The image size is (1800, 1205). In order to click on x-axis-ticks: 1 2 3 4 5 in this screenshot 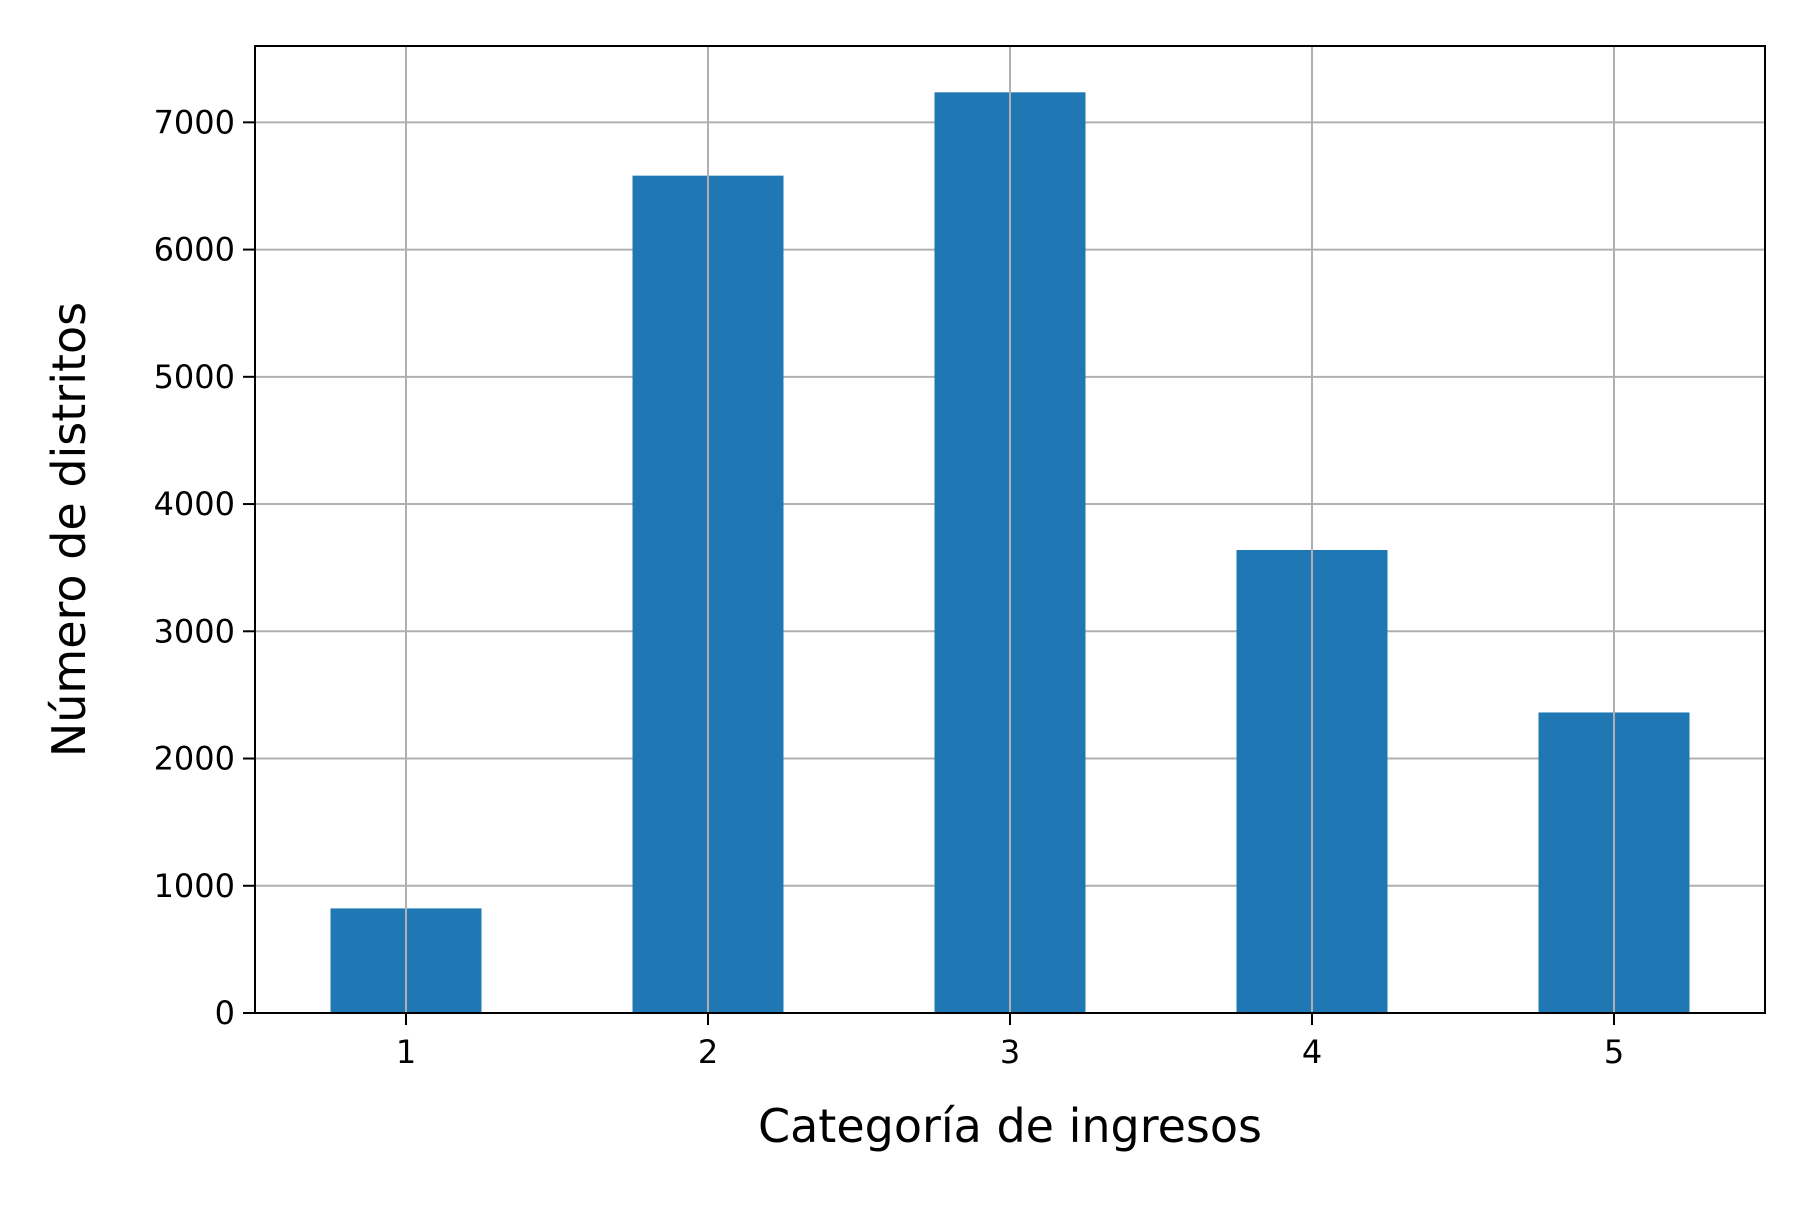, I will do `click(1010, 1042)`.